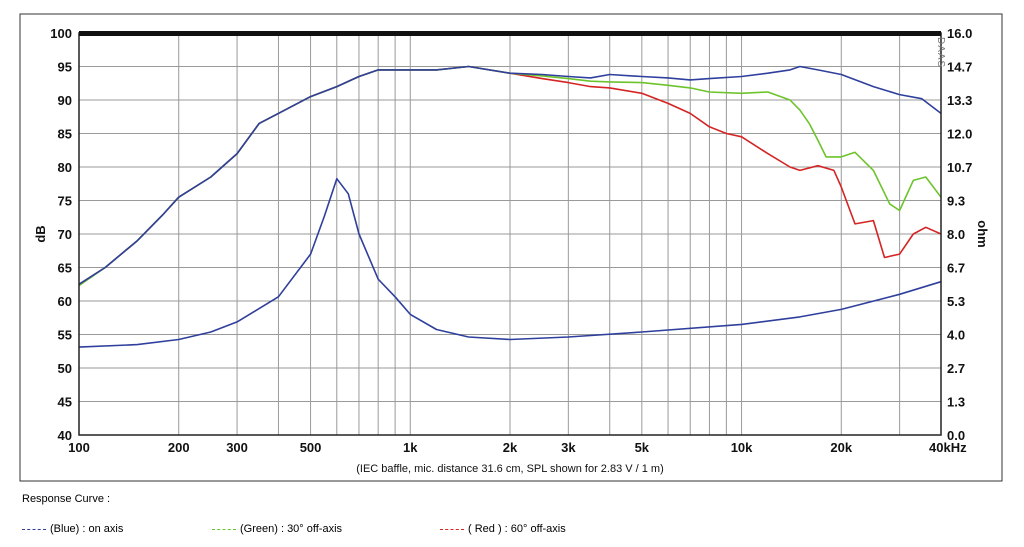 The width and height of the screenshot is (1024, 547). What do you see at coordinates (291, 529) in the screenshot?
I see `legend-label-green: (Green) : 30° off-axis` at bounding box center [291, 529].